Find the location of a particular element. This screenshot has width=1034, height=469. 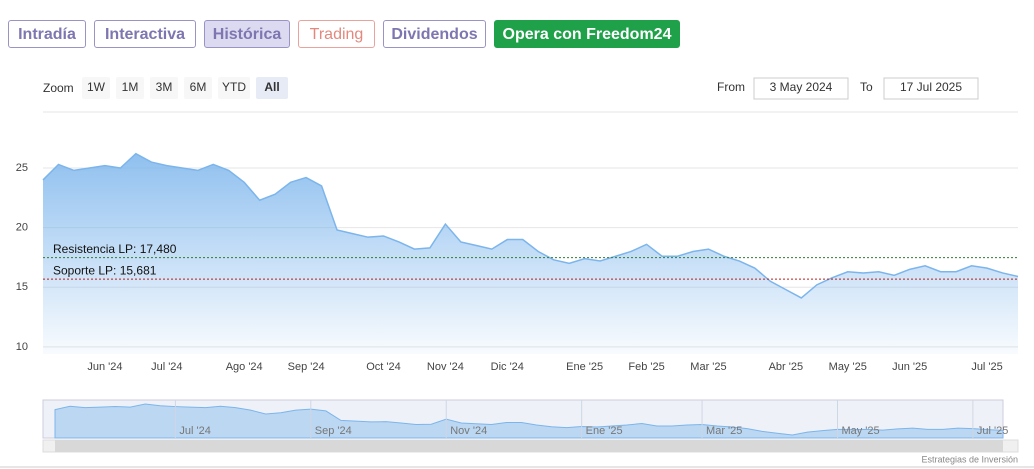

x-tick-label: Nov '24 is located at coordinates (445, 367).